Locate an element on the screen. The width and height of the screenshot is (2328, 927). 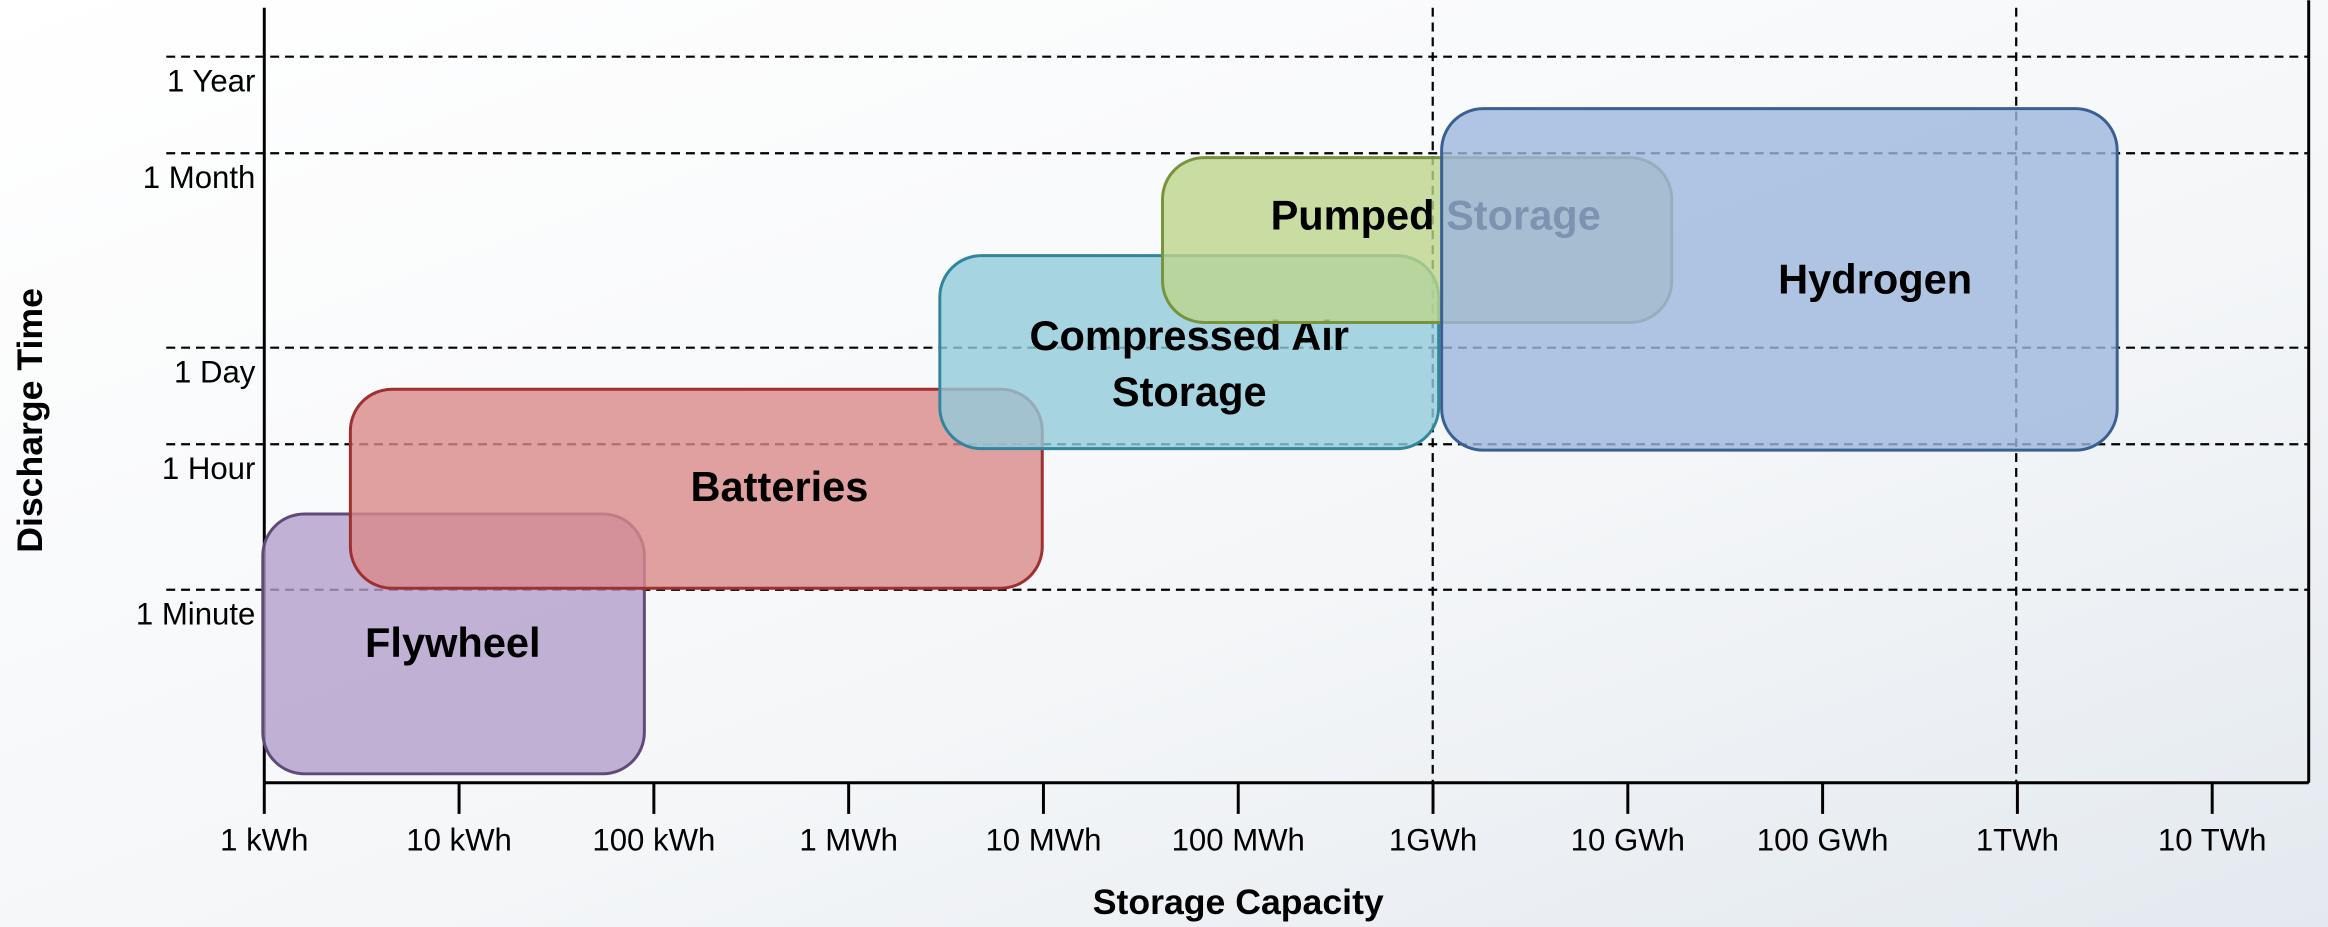
x-tick-label: 100 GWh is located at coordinates (1823, 839).